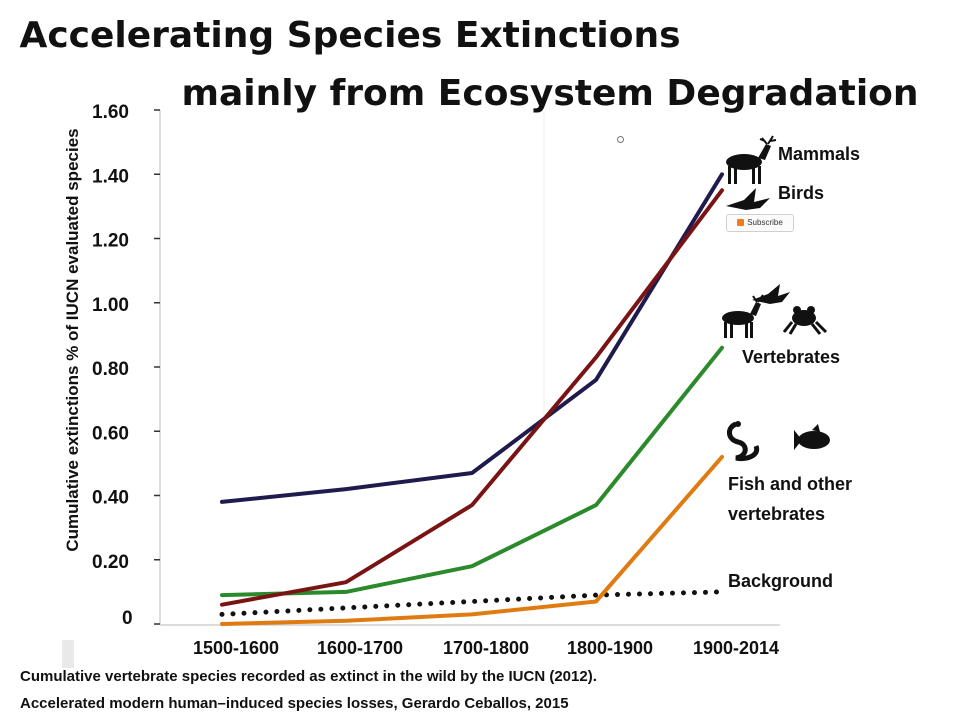  I want to click on chart-title-line2: mainly from Ecosystem Degradation, so click(550, 93).